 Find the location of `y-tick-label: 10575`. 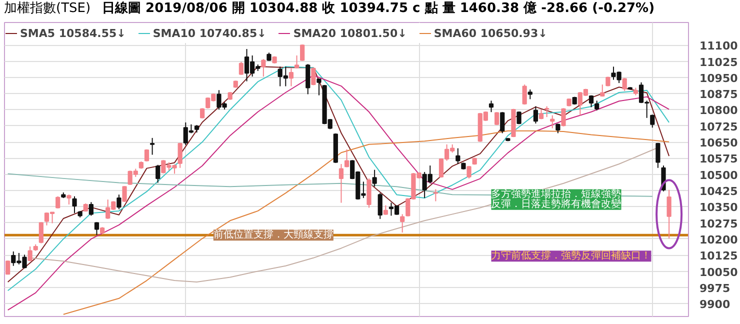

y-tick-label: 10575 is located at coordinates (719, 159).